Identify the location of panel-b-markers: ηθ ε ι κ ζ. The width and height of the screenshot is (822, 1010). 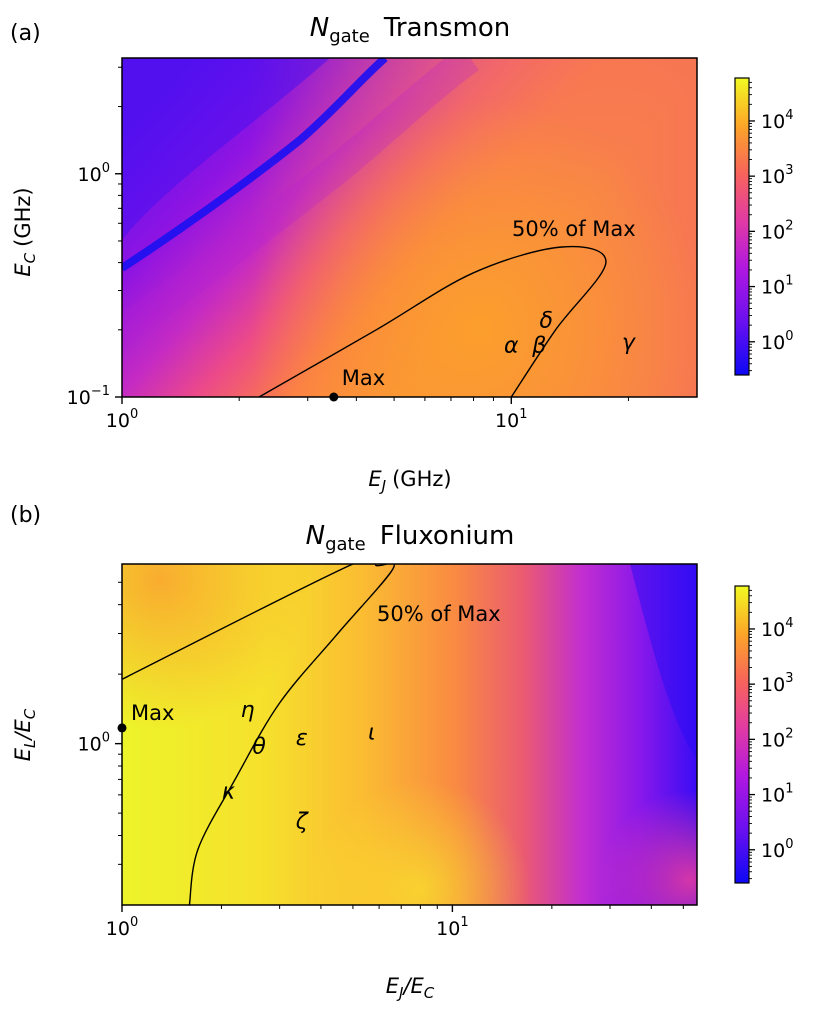
(298, 766).